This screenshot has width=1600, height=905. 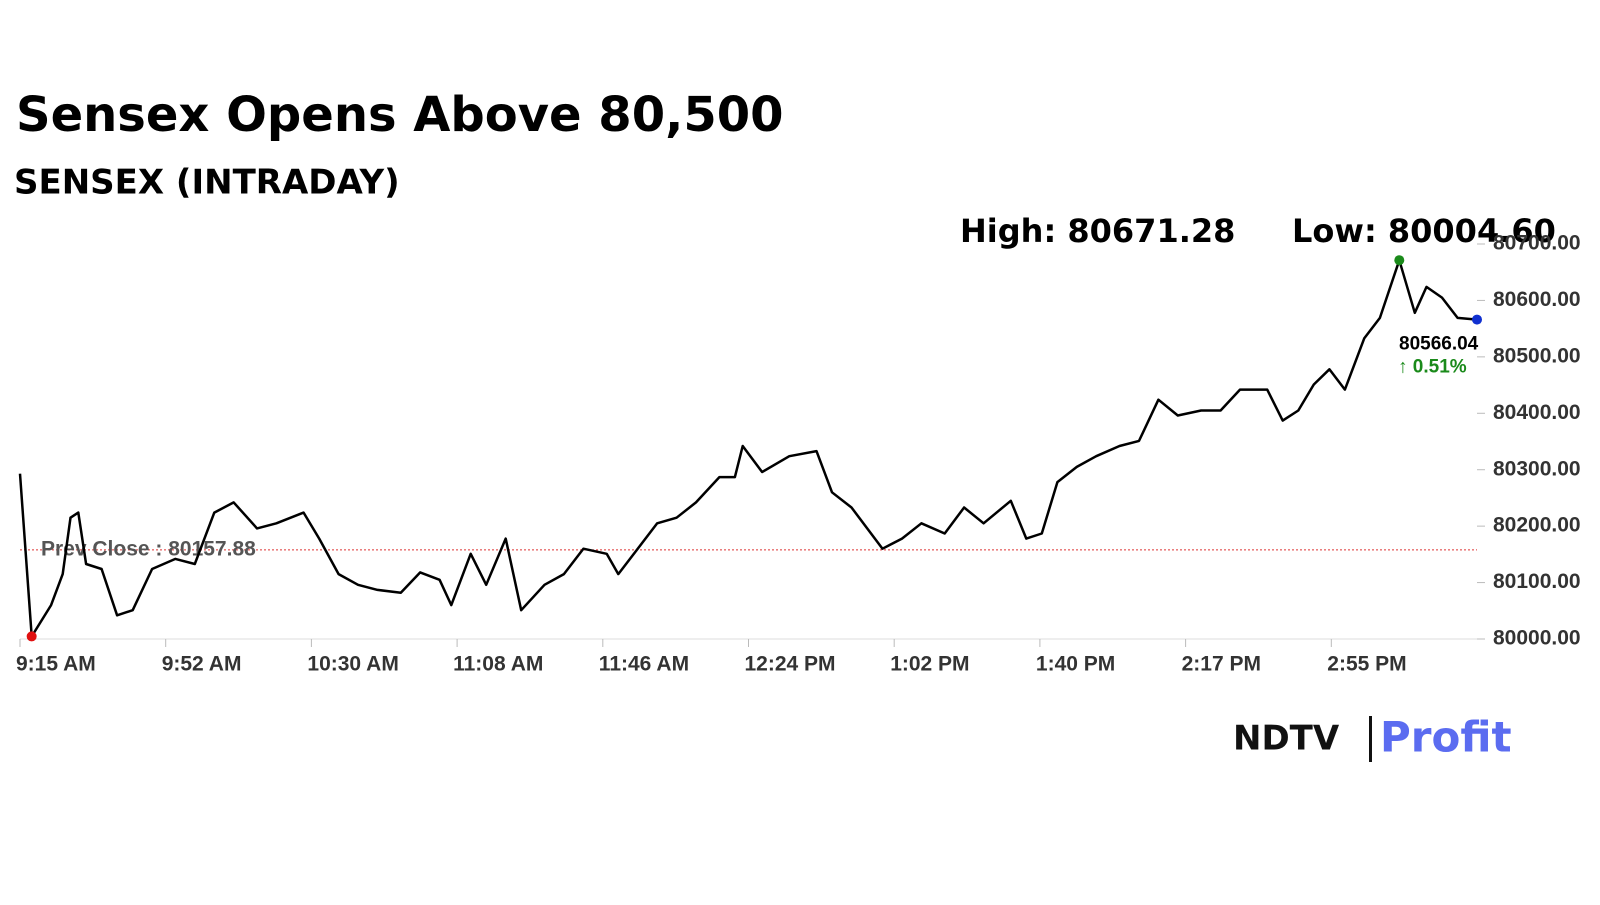 What do you see at coordinates (148, 548) in the screenshot?
I see `prev-close-label: Prev Close : 80157.88` at bounding box center [148, 548].